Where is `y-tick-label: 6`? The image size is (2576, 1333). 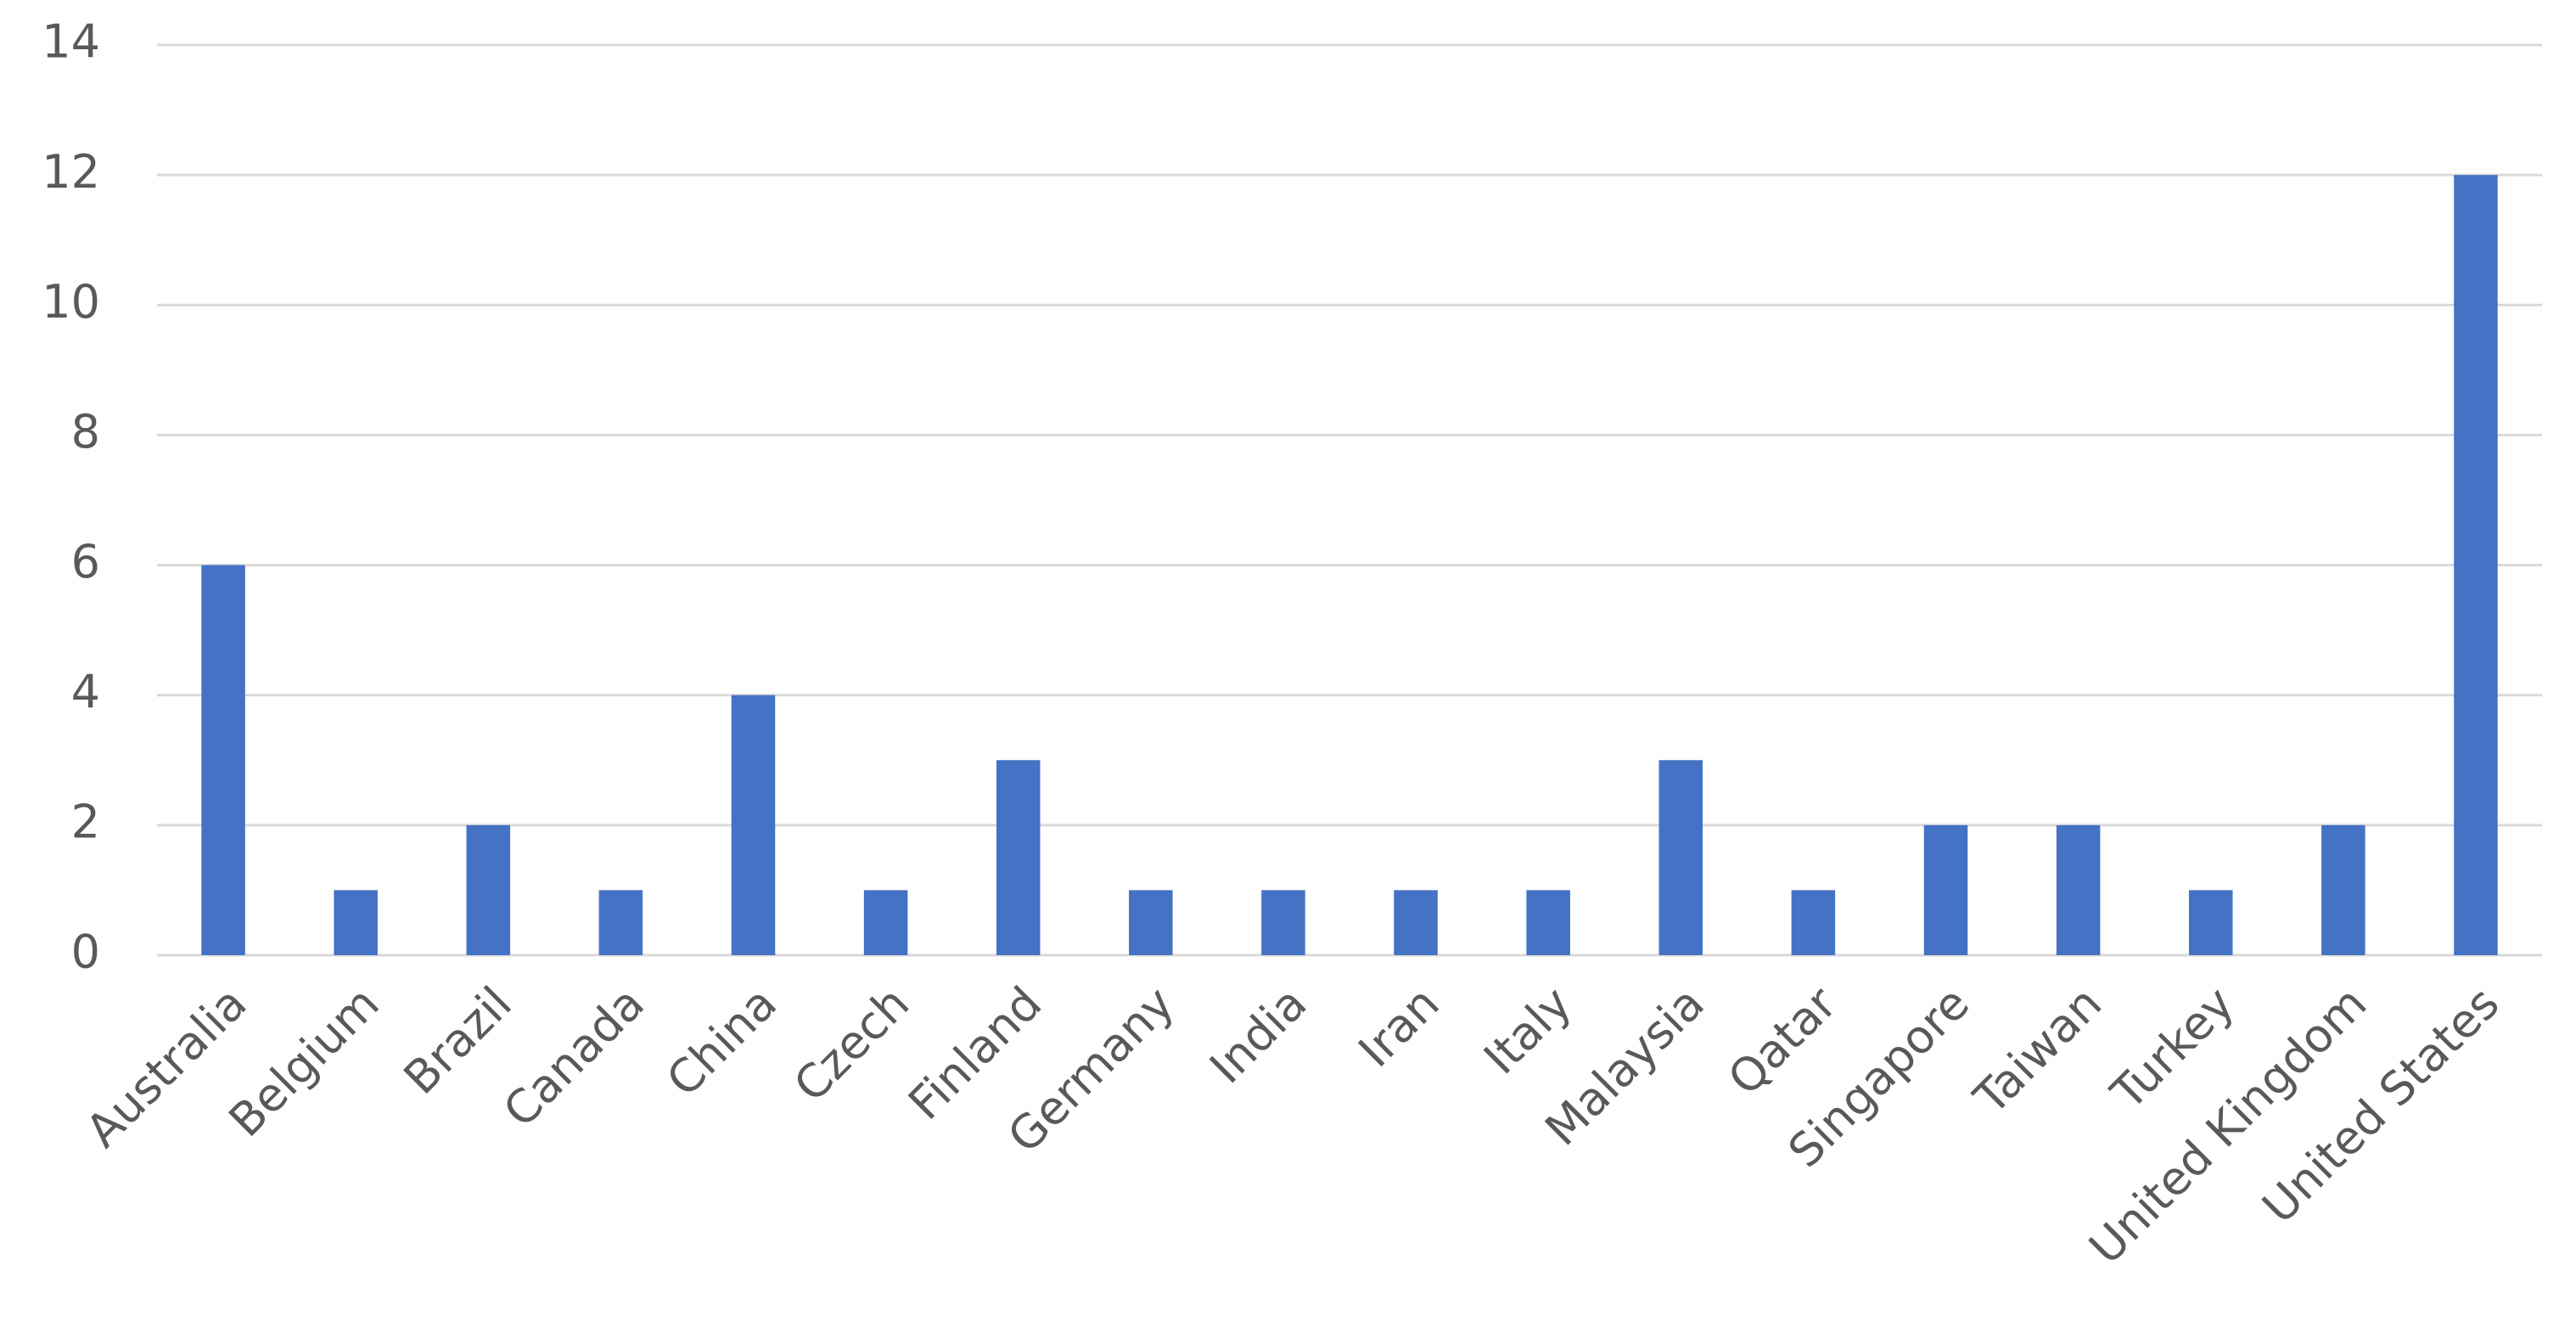
y-tick-label: 6 is located at coordinates (85, 561).